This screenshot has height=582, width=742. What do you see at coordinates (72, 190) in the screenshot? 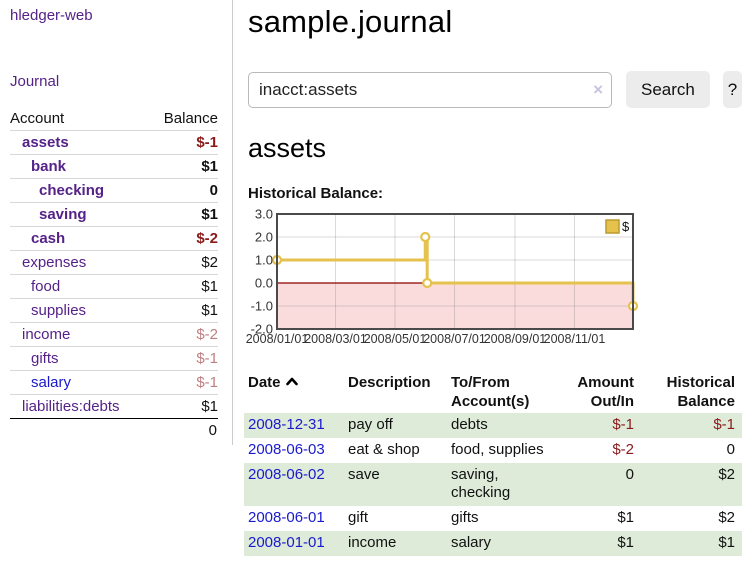
I see `account-link-checking: checking` at bounding box center [72, 190].